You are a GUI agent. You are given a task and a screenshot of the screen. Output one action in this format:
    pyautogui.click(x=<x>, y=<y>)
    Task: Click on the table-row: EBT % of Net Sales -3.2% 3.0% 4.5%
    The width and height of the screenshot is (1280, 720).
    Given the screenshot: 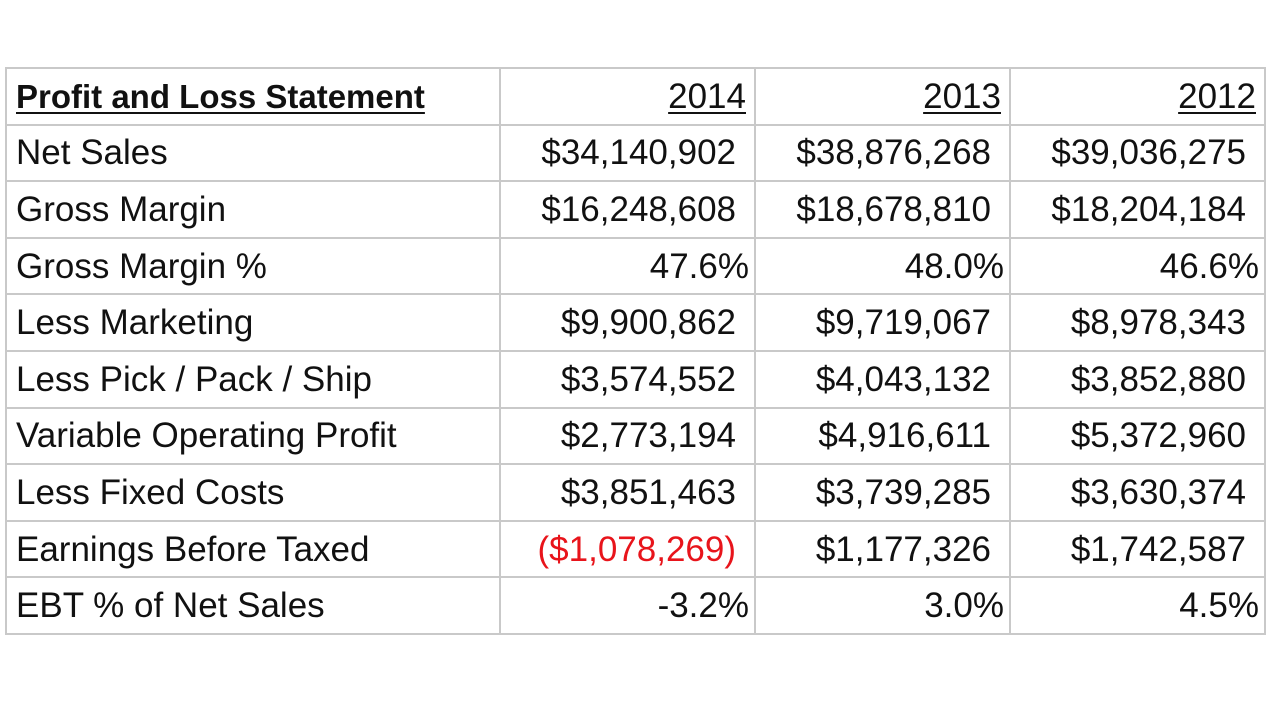 What is the action you would take?
    pyautogui.click(x=635, y=605)
    